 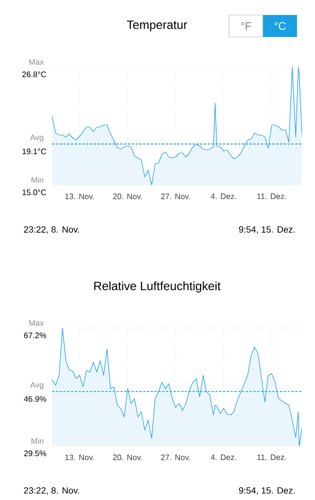 What do you see at coordinates (34, 193) in the screenshot?
I see `y-tick-label: 15.0°C` at bounding box center [34, 193].